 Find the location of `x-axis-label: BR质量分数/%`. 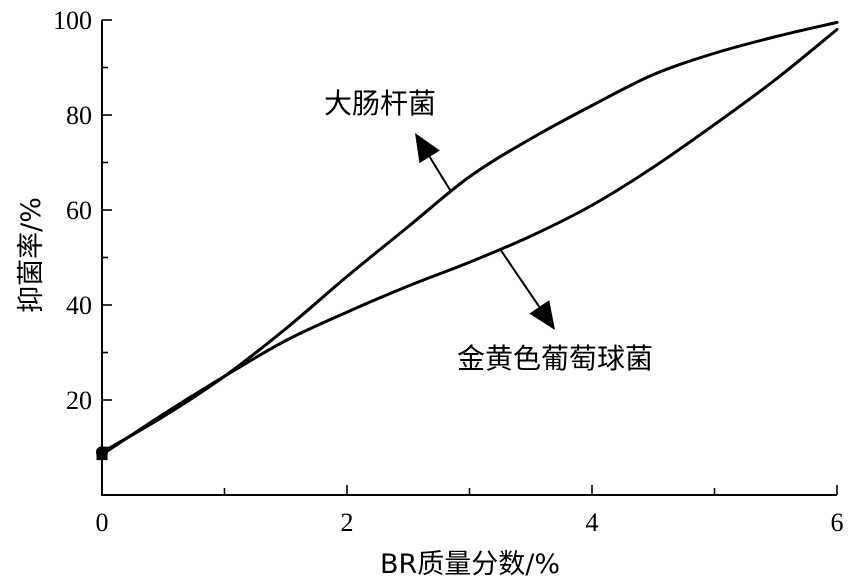

x-axis-label: BR质量分数/% is located at coordinates (470, 564).